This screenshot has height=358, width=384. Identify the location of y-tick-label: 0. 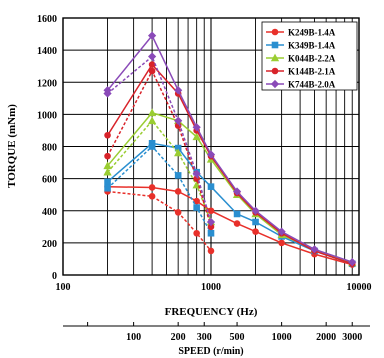
(54, 276).